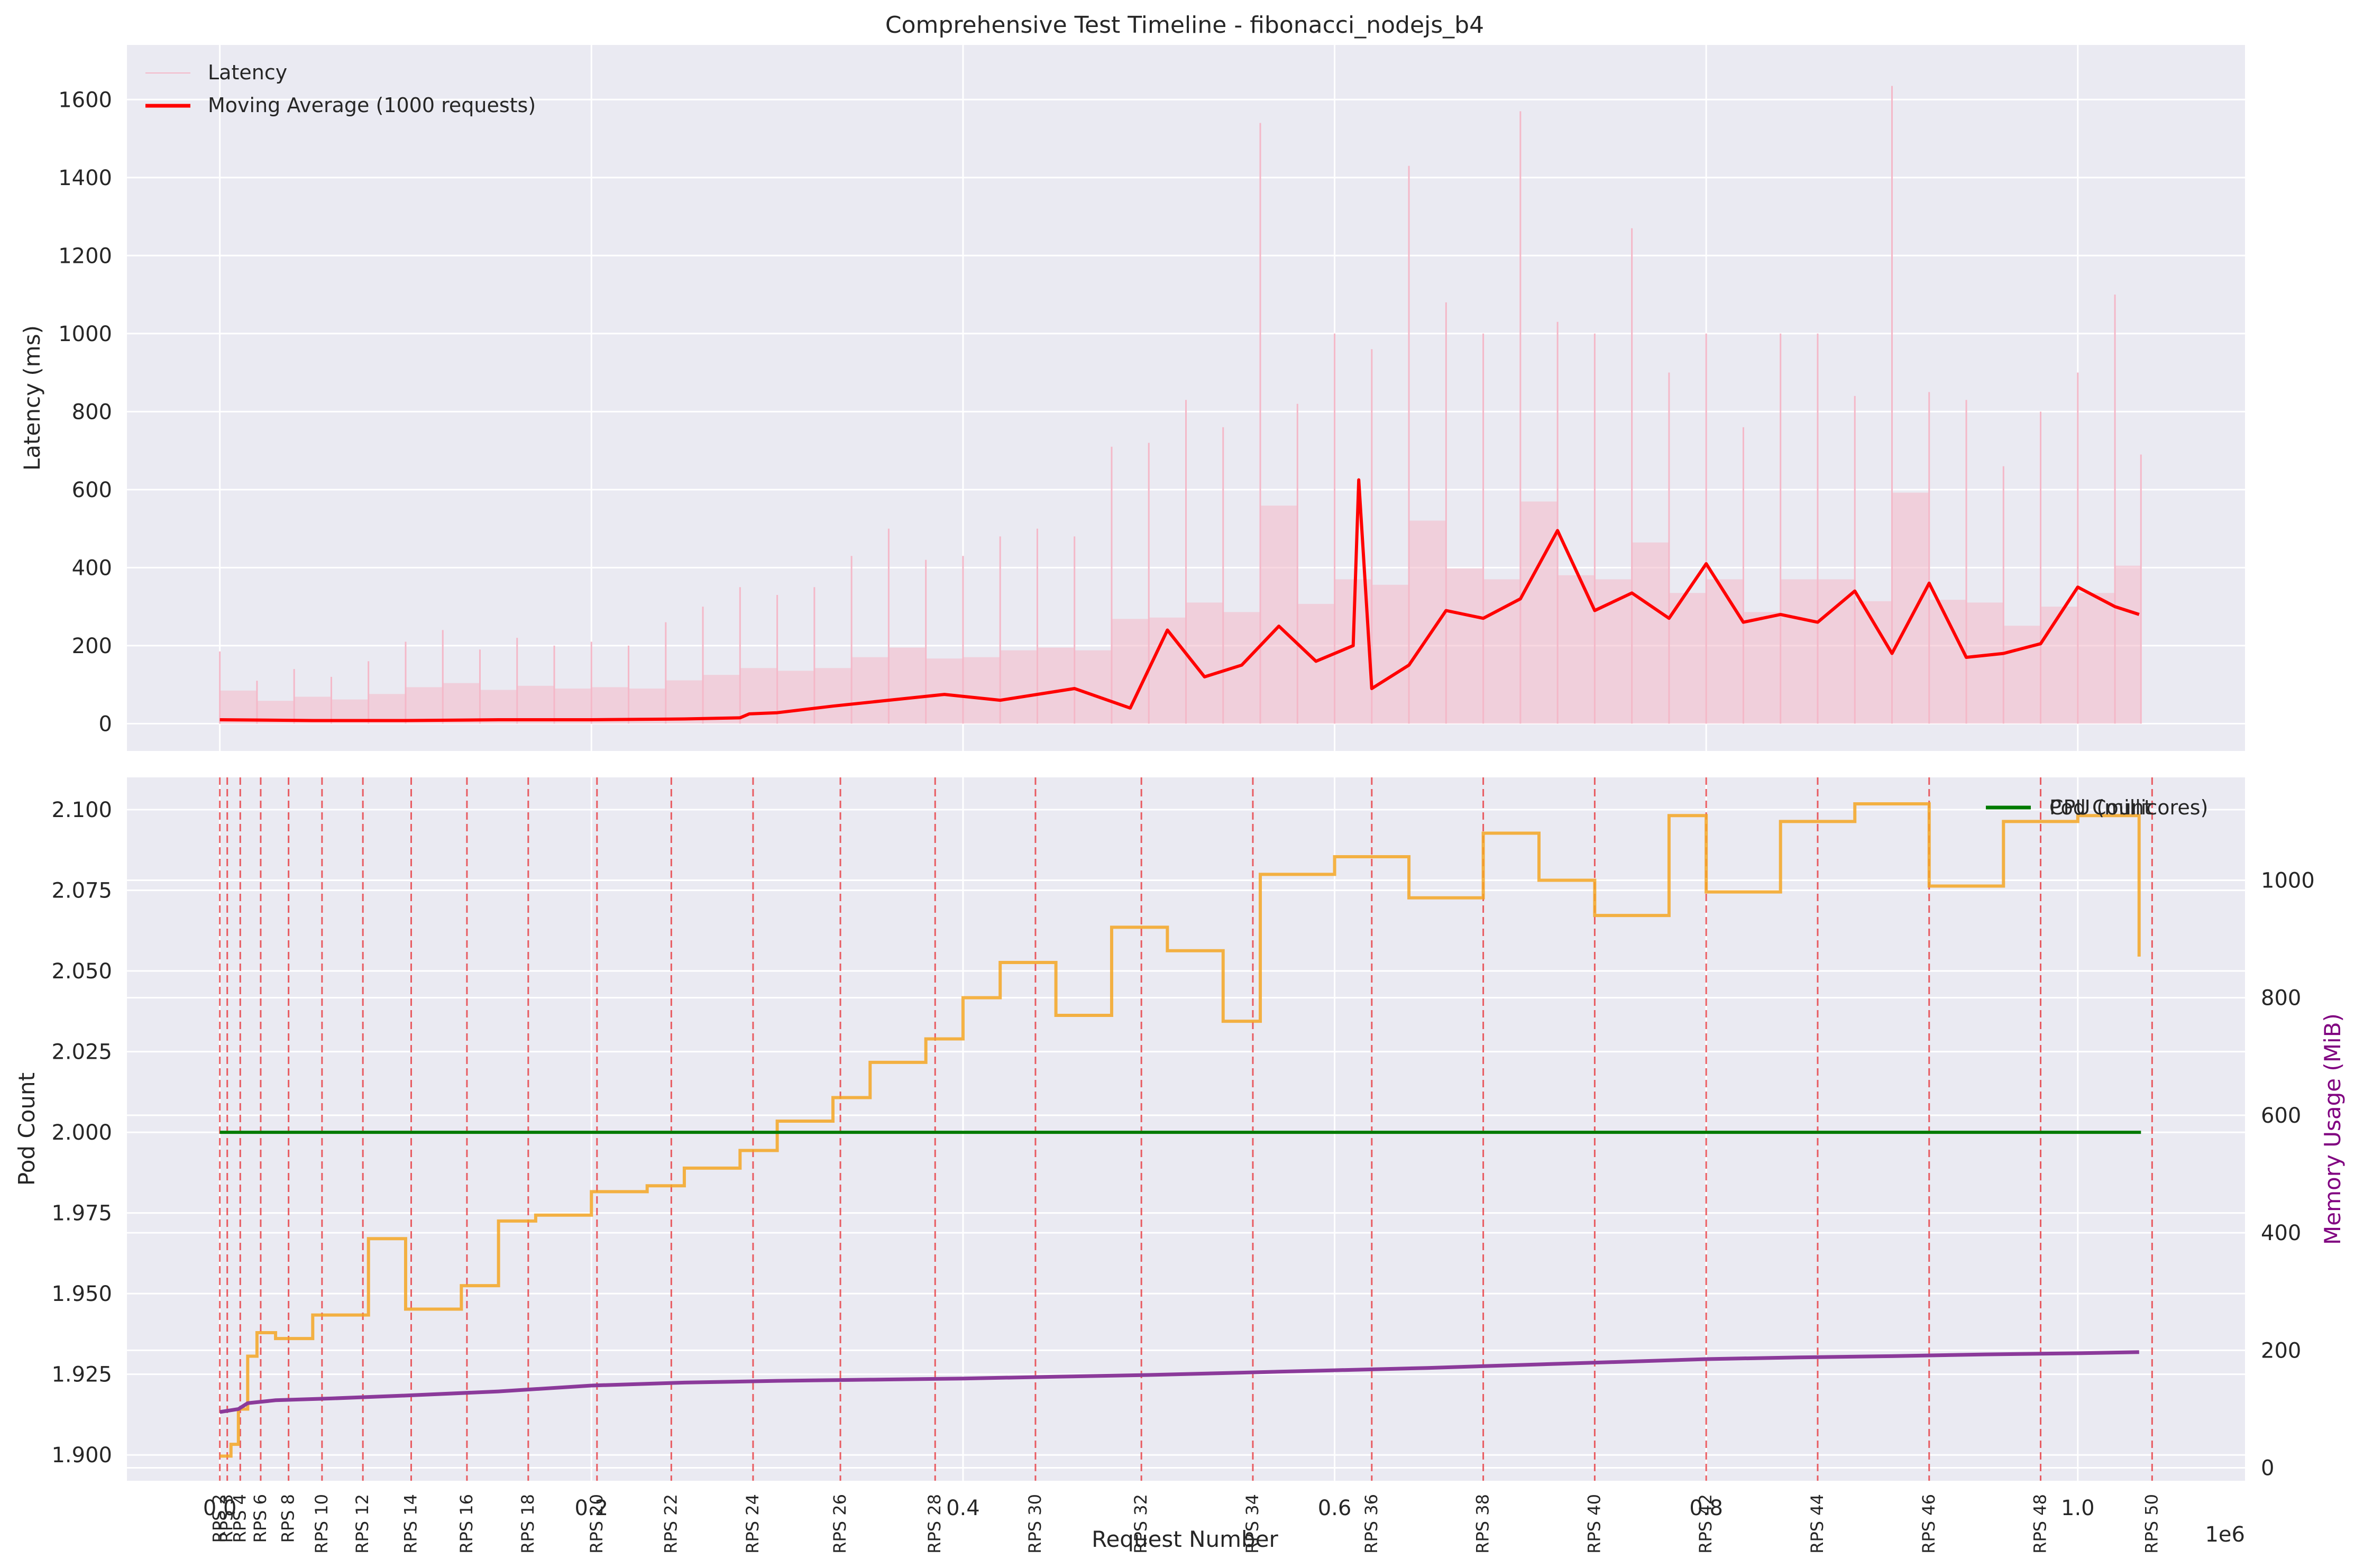 The height and width of the screenshot is (1568, 2364). What do you see at coordinates (2288, 1174) in the screenshot?
I see `memory-y-ticks: 0 200 400 600 800 1000` at bounding box center [2288, 1174].